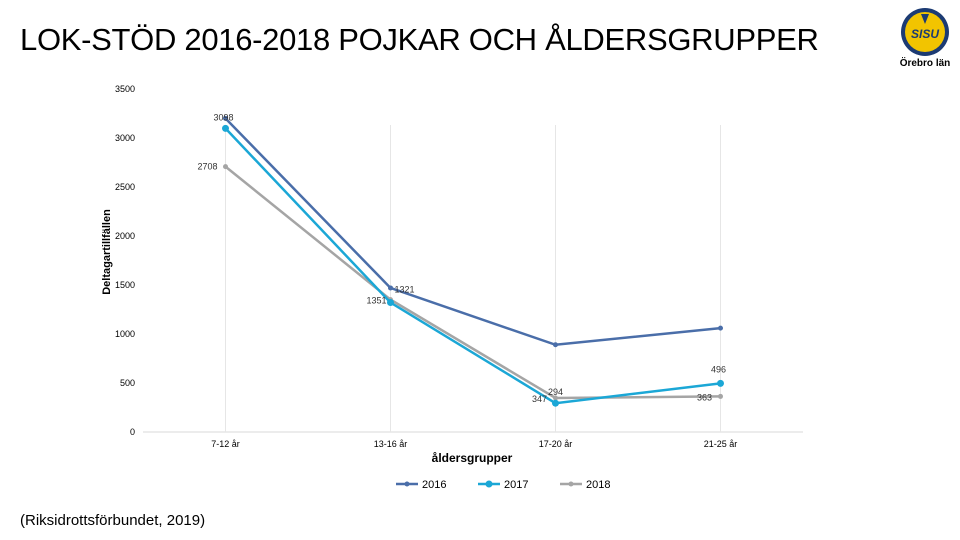 The image size is (960, 540). Describe the element at coordinates (376, 301) in the screenshot. I see `data-label-2018: 1351` at that location.